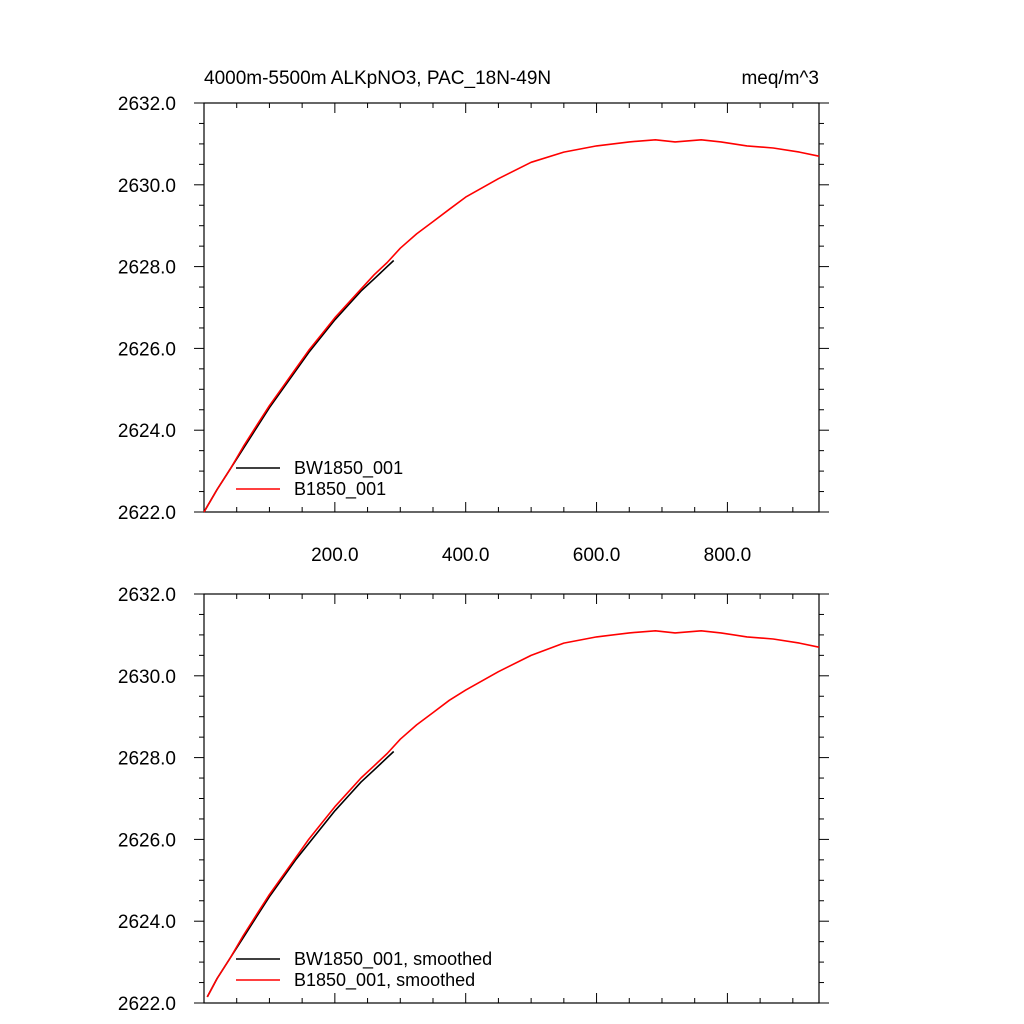 The height and width of the screenshot is (1024, 1024). Describe the element at coordinates (466, 555) in the screenshot. I see `x-tick-label: 400.0` at that location.